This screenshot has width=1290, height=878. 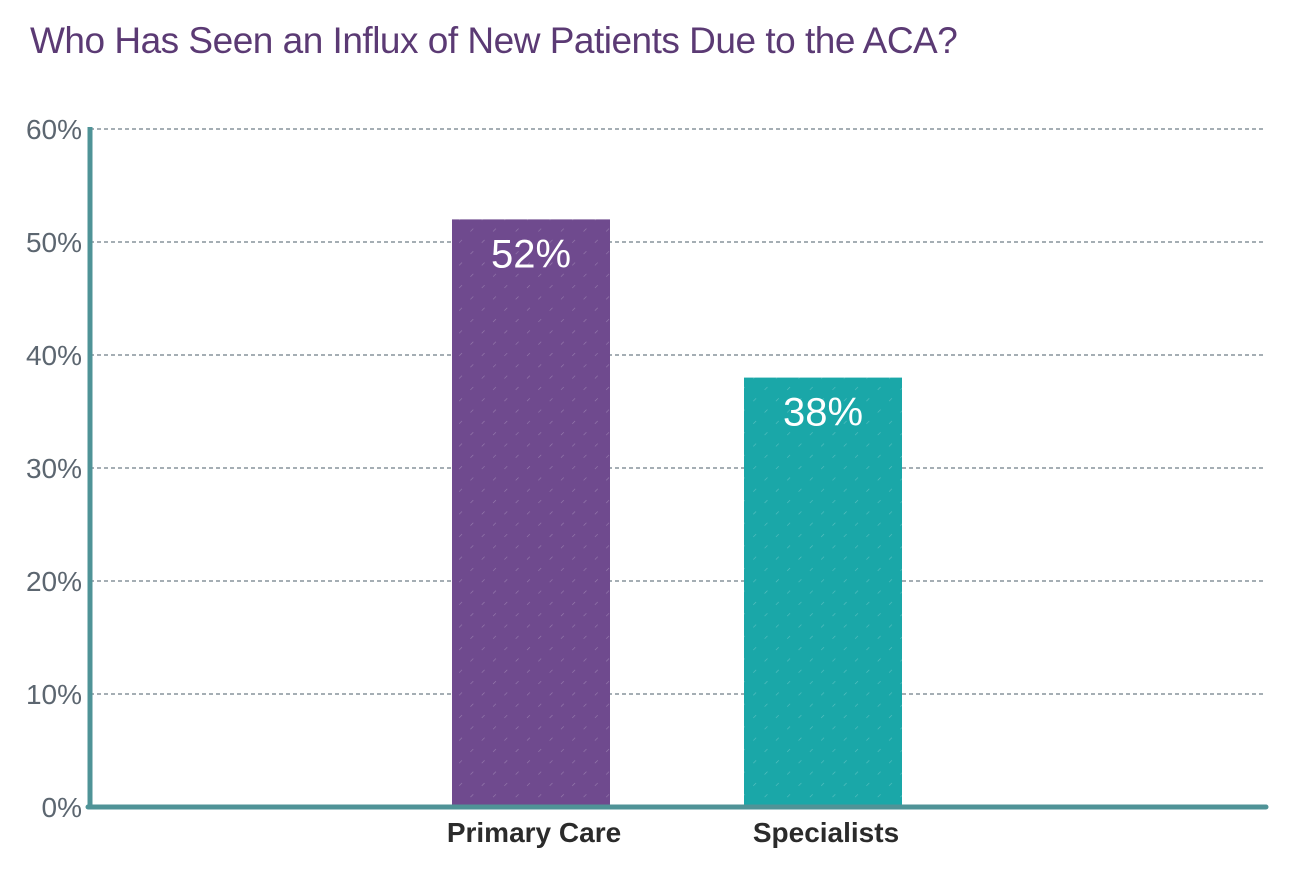 What do you see at coordinates (54, 242) in the screenshot?
I see `y-tick-label: 50%` at bounding box center [54, 242].